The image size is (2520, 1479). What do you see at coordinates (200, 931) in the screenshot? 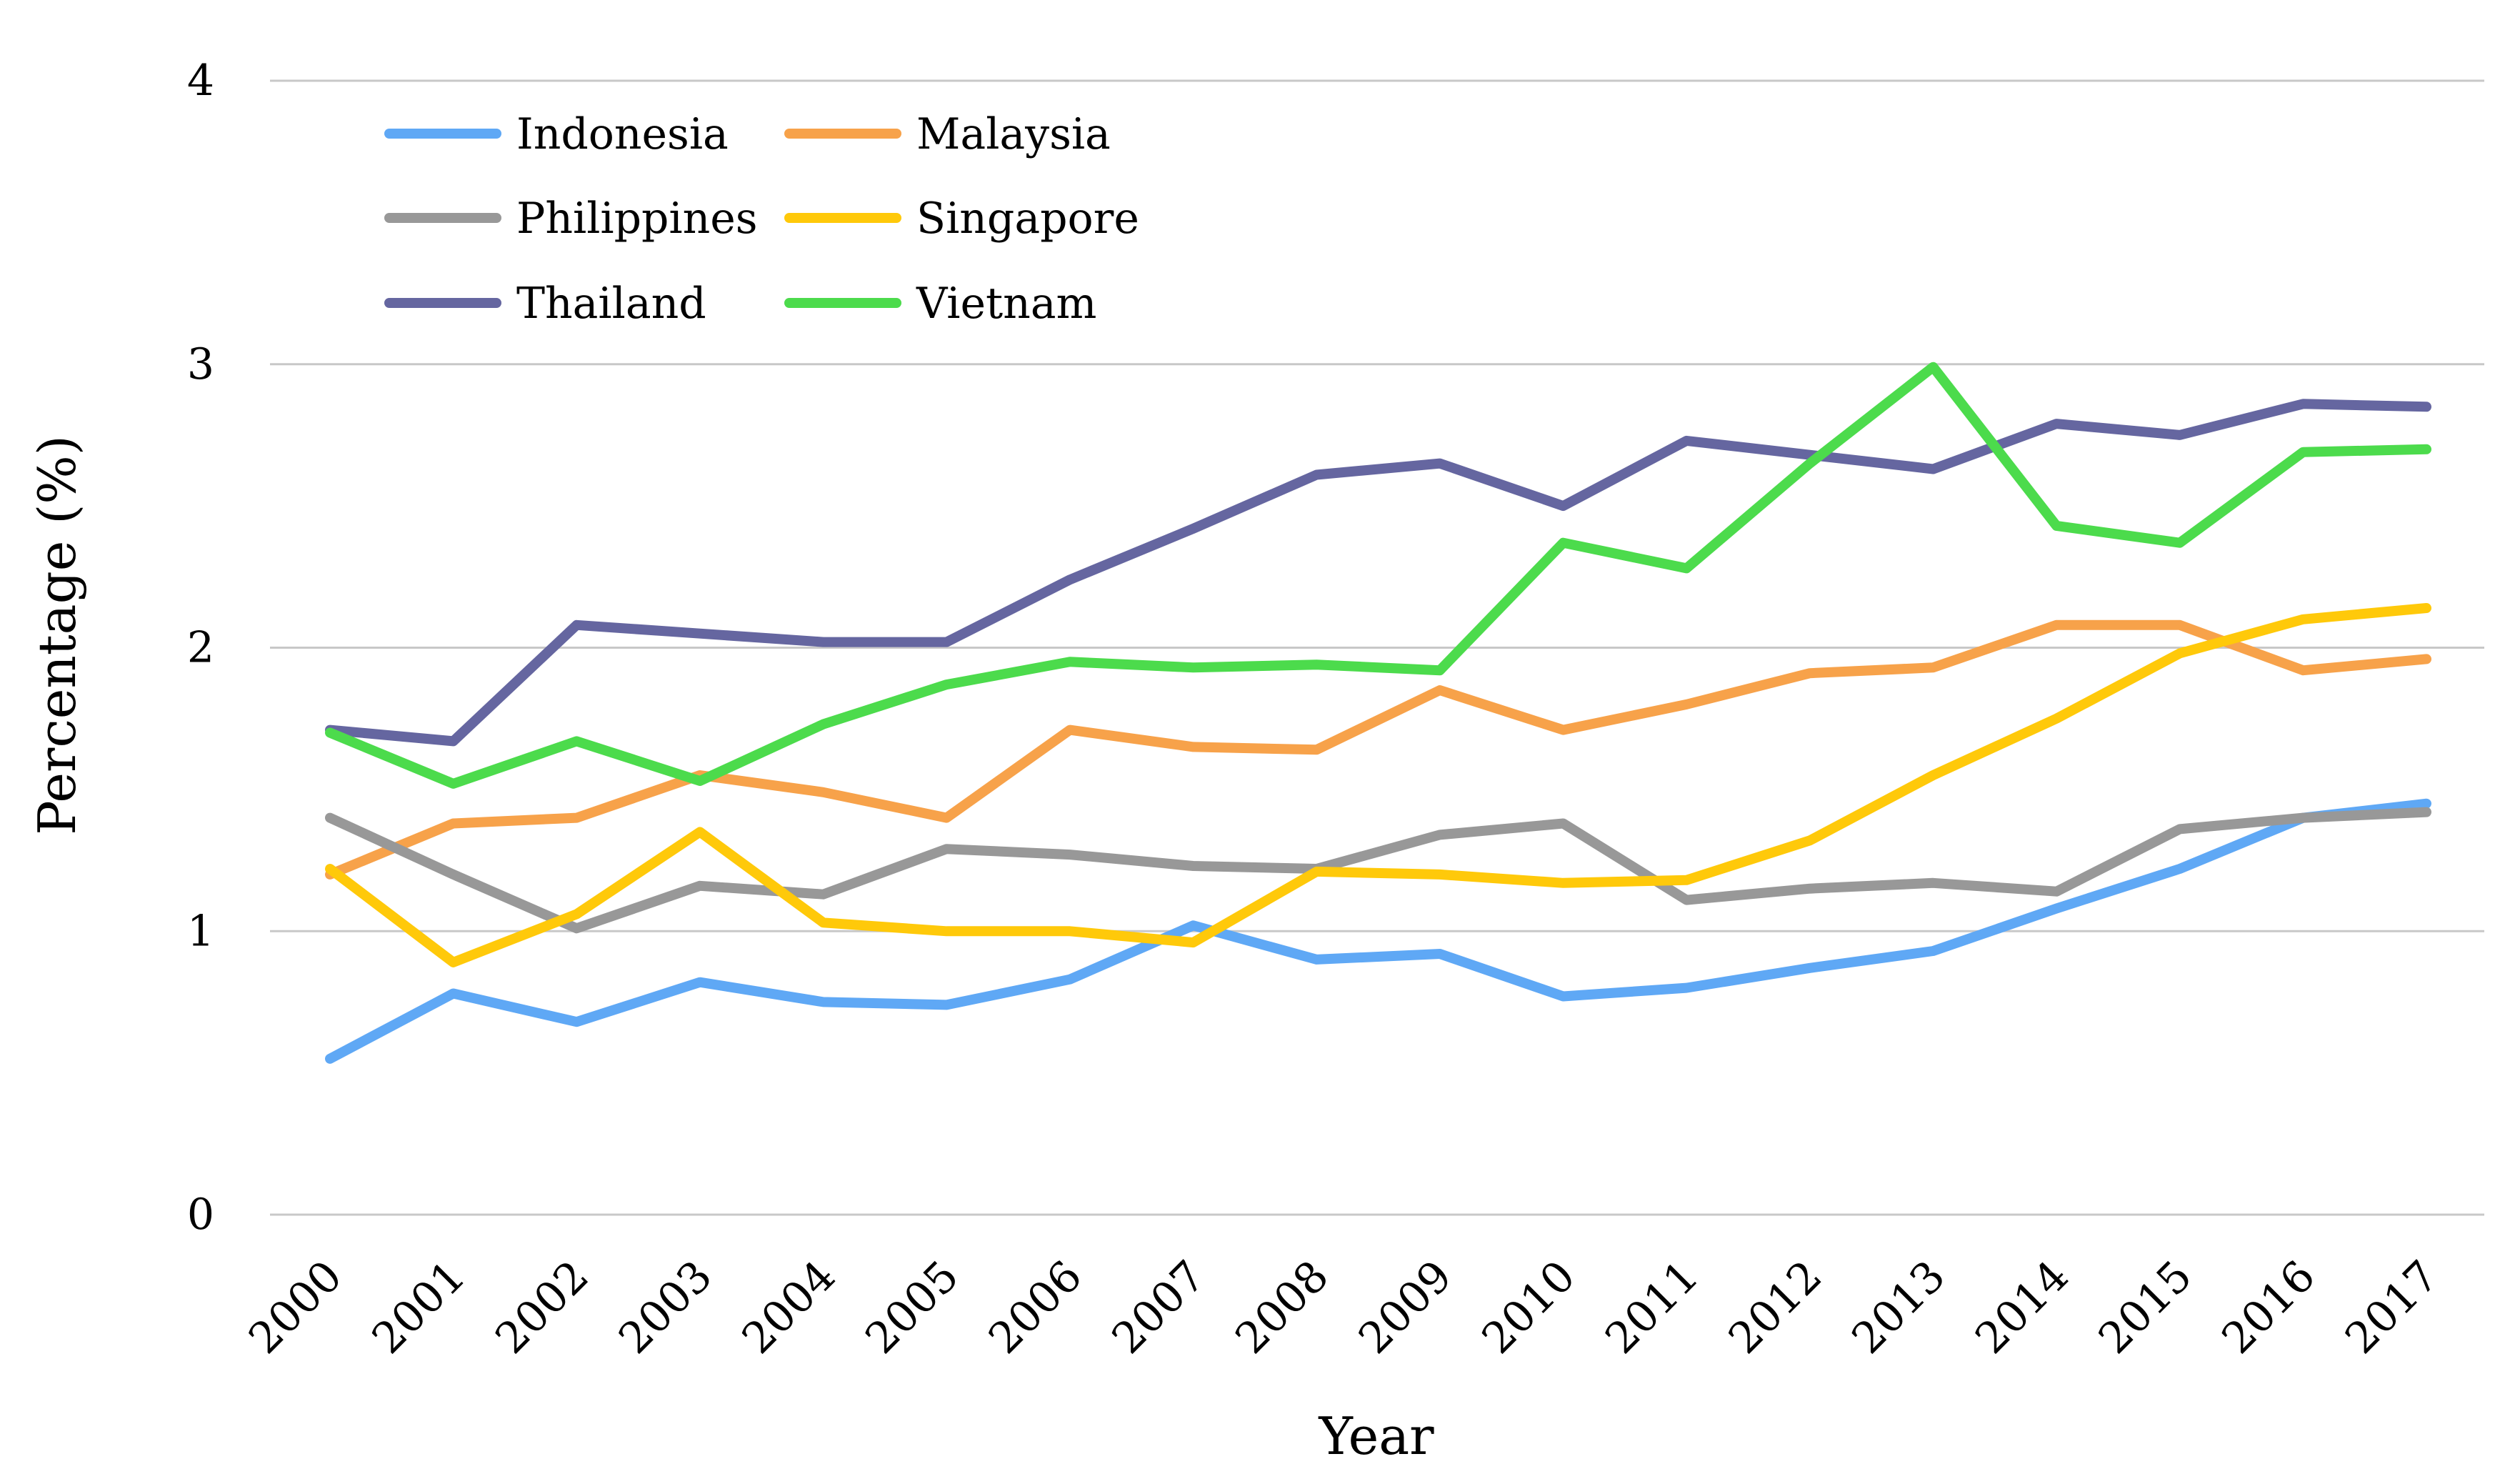
I see `y-tick-label: 1` at bounding box center [200, 931].